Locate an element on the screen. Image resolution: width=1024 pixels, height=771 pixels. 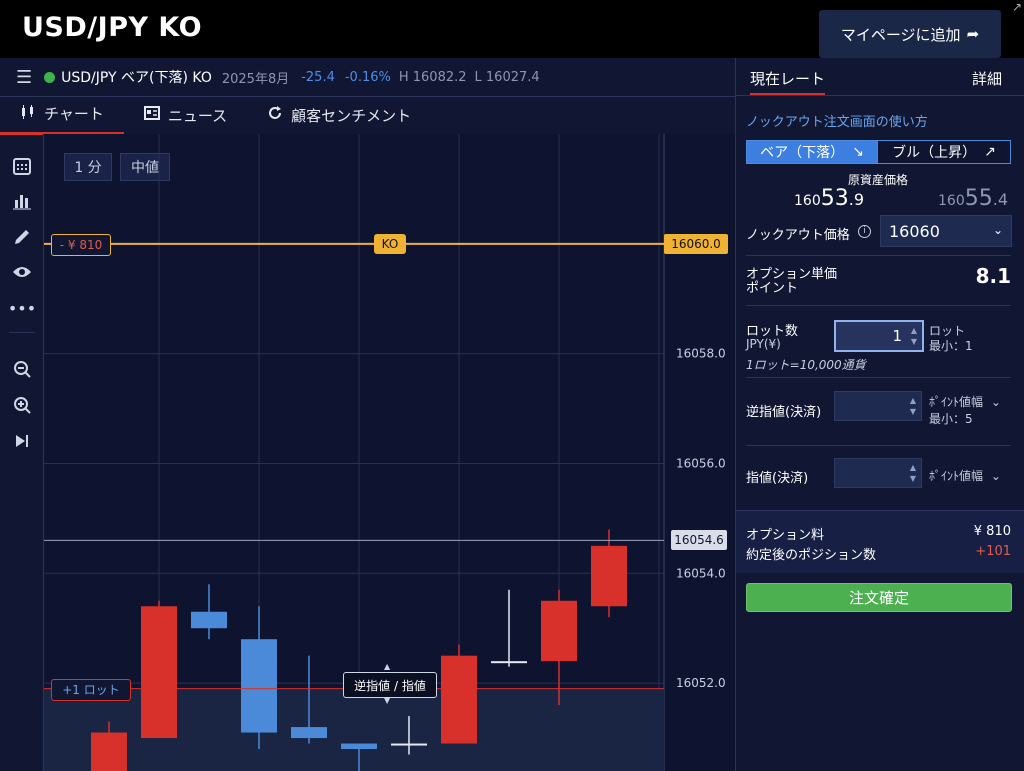
hamburger-menu-icon: ☰ is located at coordinates (24, 77).